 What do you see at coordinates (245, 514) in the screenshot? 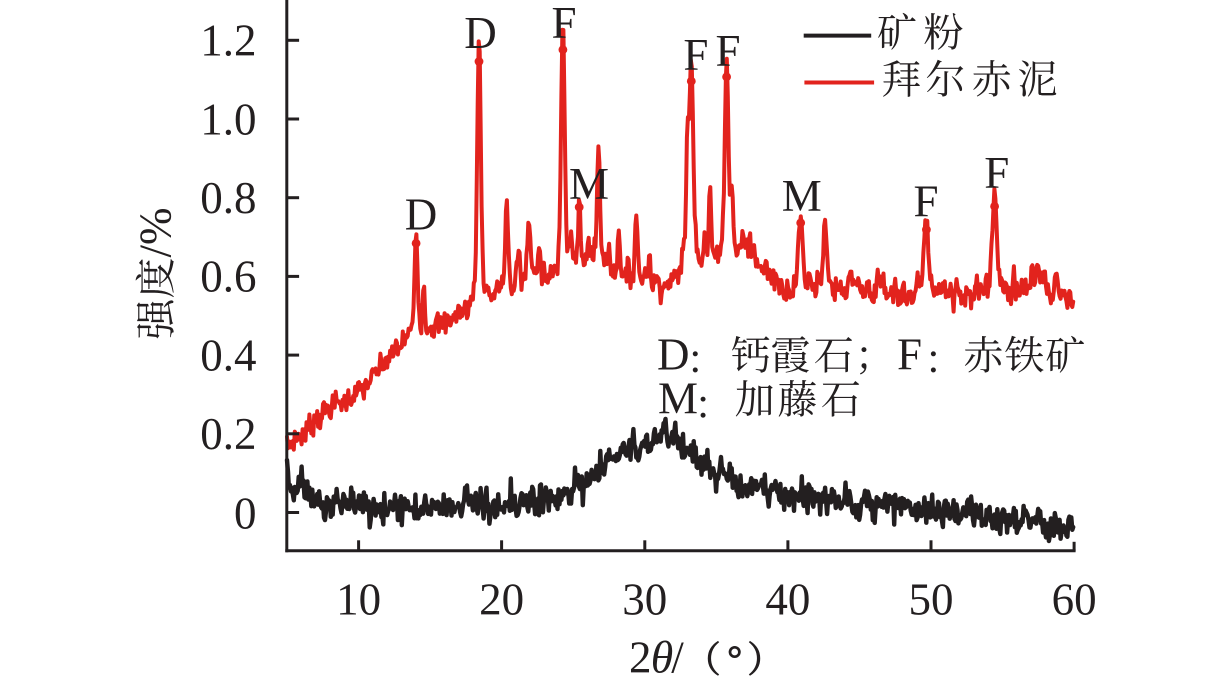
I see `svg-text: 0` at bounding box center [245, 514].